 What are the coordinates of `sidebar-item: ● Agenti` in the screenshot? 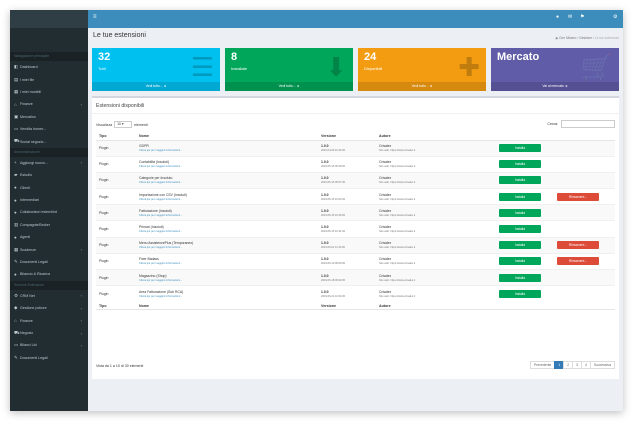 It's located at (49, 237).